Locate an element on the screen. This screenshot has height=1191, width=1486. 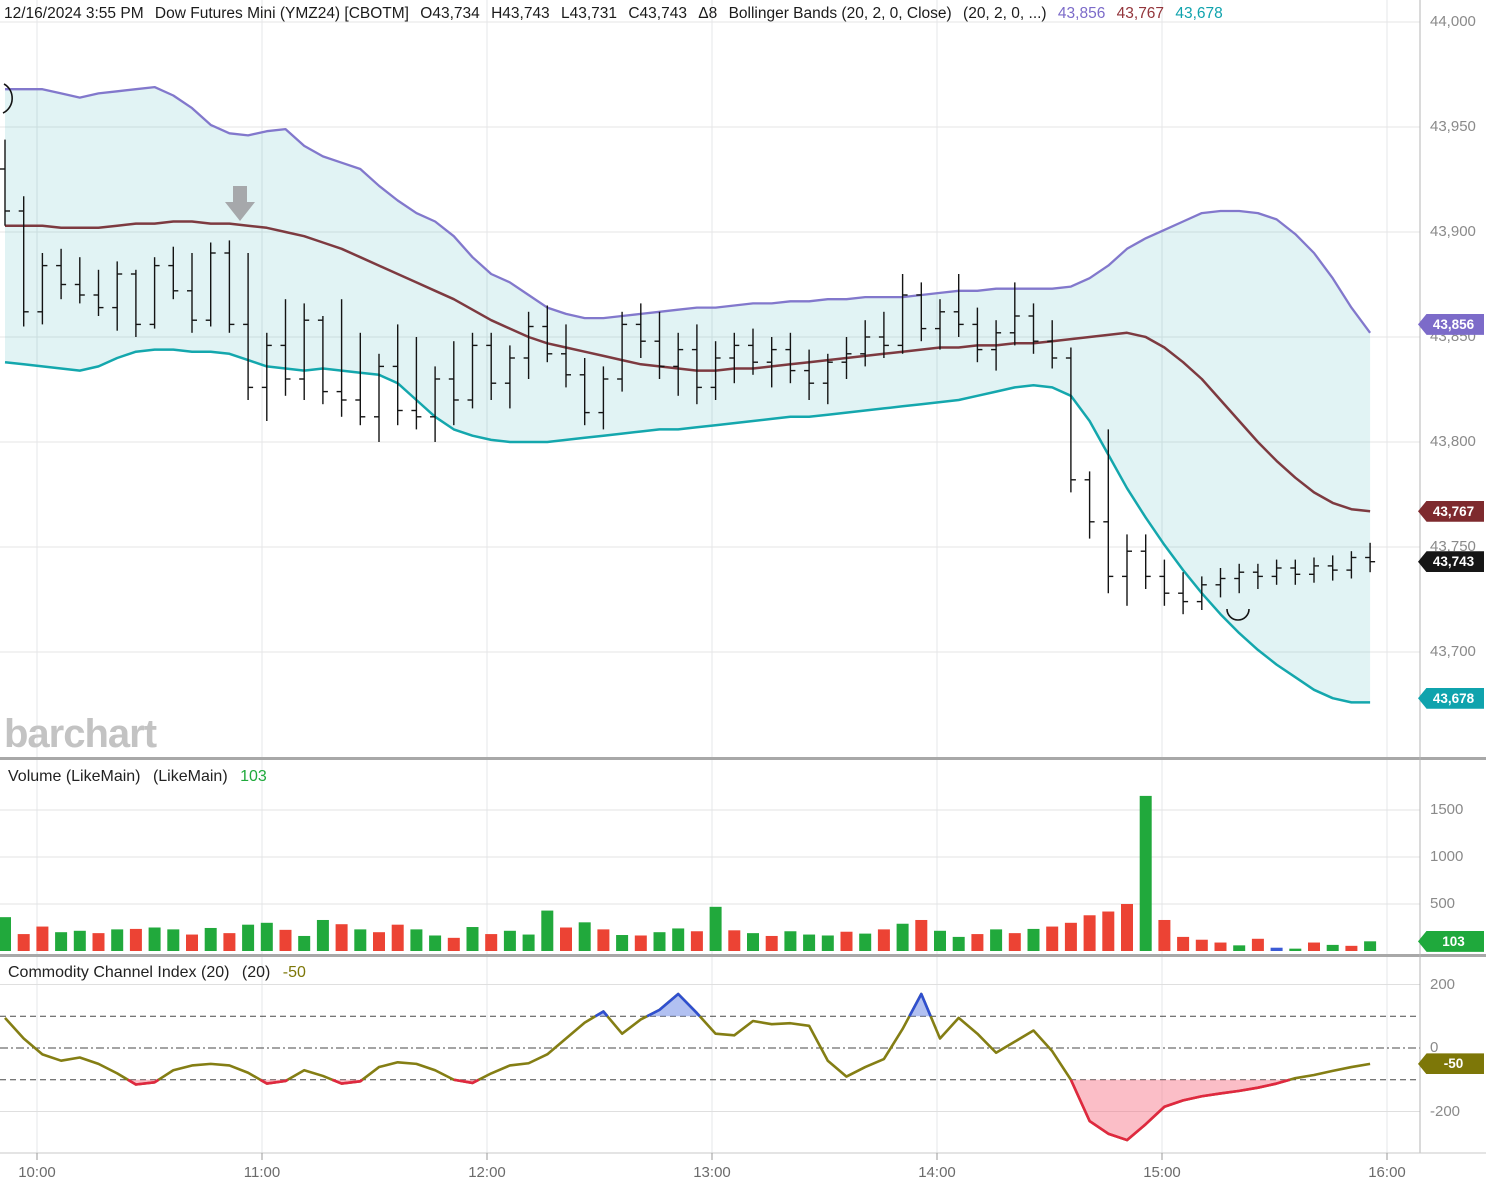
cci-study-label: Commodity Channel Index (20) (20) -50 is located at coordinates (157, 973).